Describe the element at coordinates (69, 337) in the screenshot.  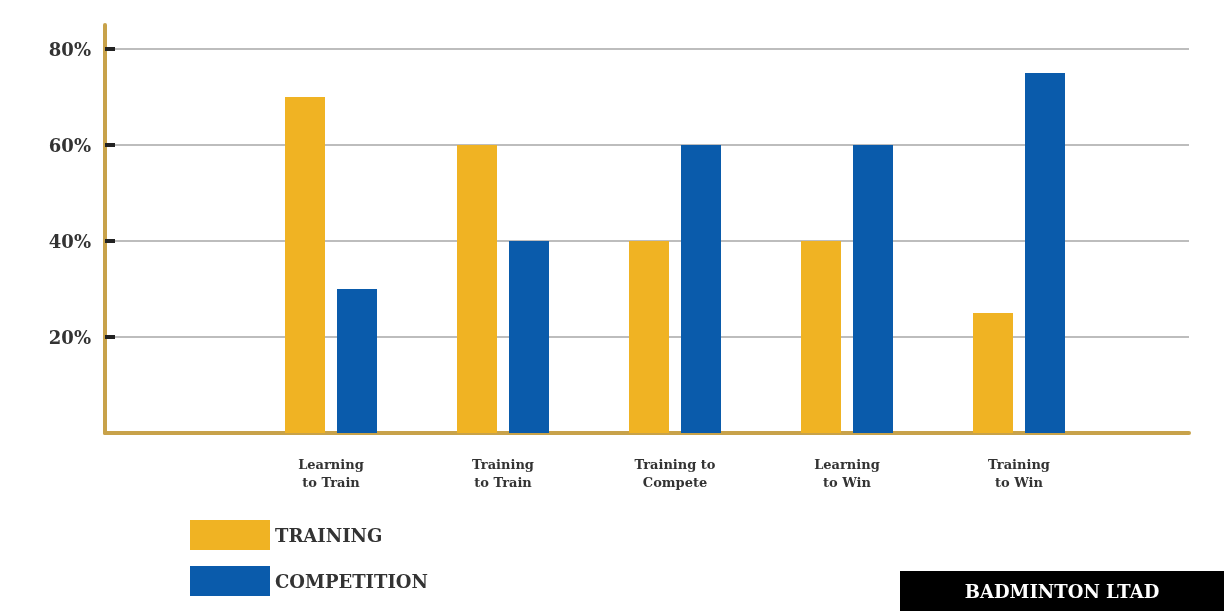
I see `y-tick-label: 20%` at that location.